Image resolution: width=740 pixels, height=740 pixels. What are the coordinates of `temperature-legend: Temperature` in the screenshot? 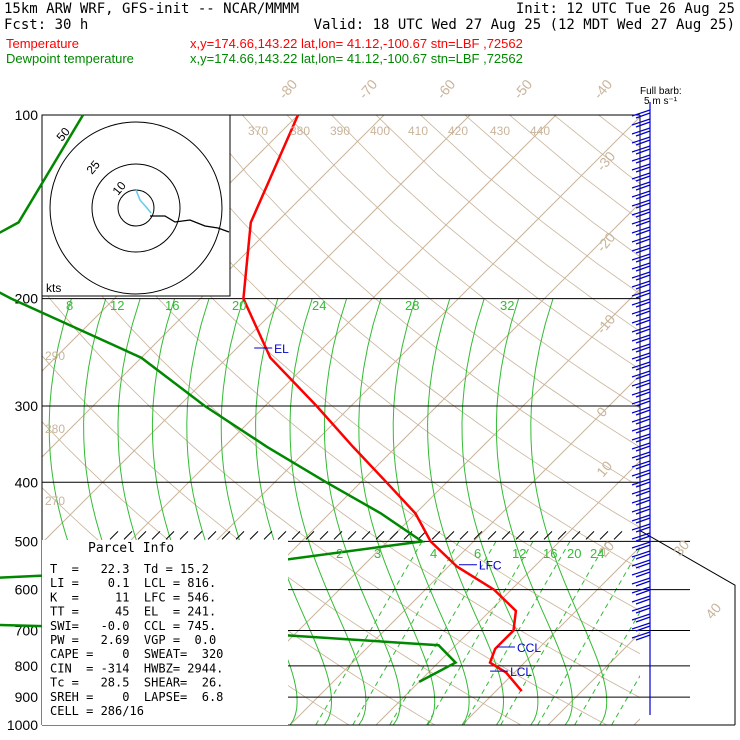 It's located at (42, 43).